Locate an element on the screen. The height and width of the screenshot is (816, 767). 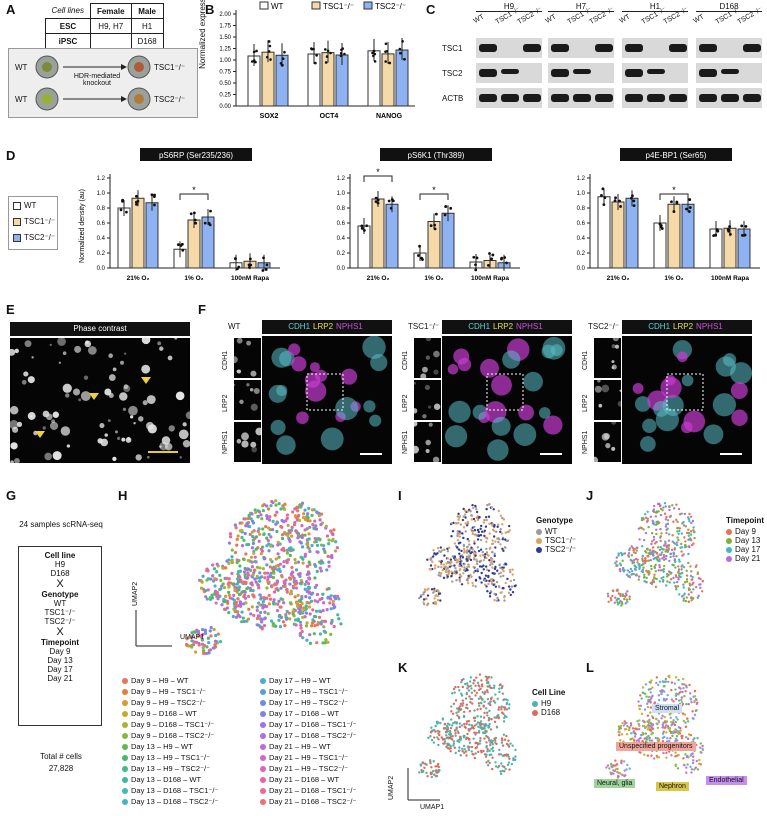
d-title-bg is located at coordinates (676, 154).